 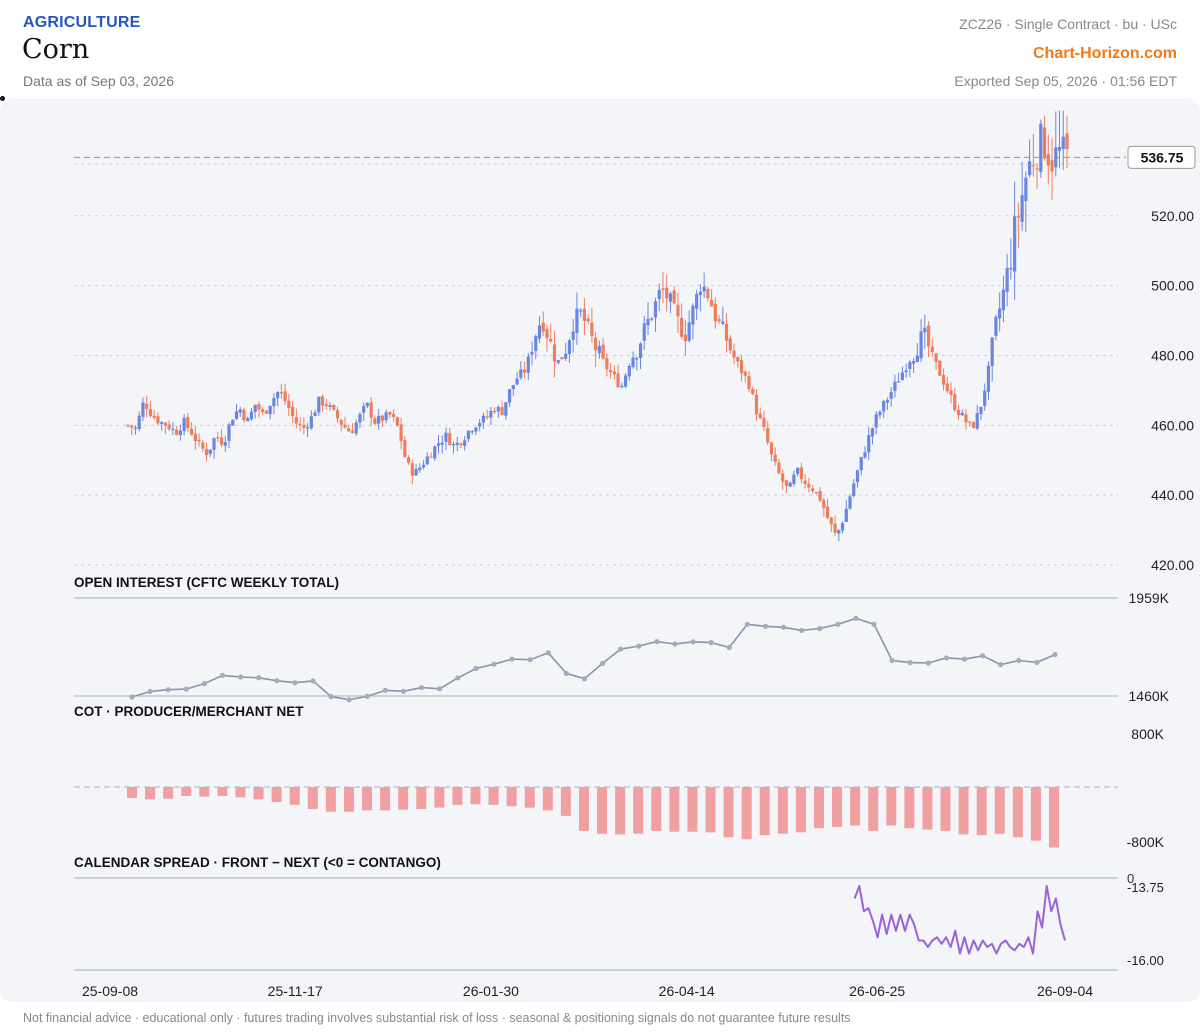 I want to click on price-tick-label: 500.00, so click(x=1172, y=286).